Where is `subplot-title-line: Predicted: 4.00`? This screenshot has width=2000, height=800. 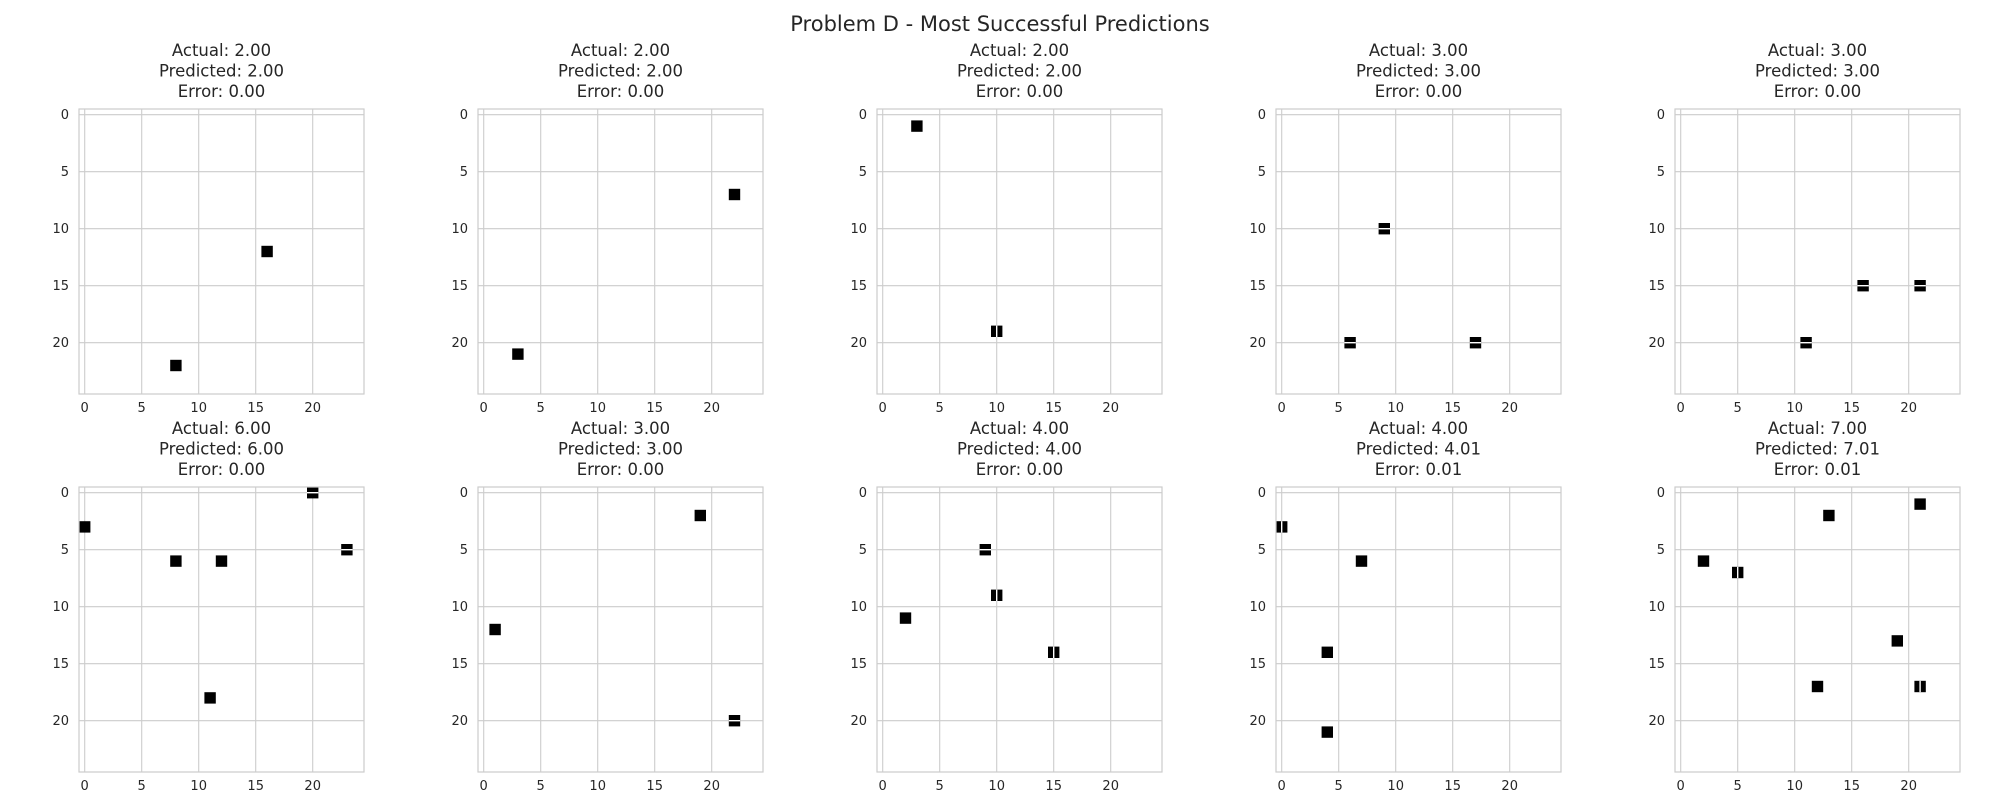 subplot-title-line: Predicted: 4.00 is located at coordinates (1019, 449).